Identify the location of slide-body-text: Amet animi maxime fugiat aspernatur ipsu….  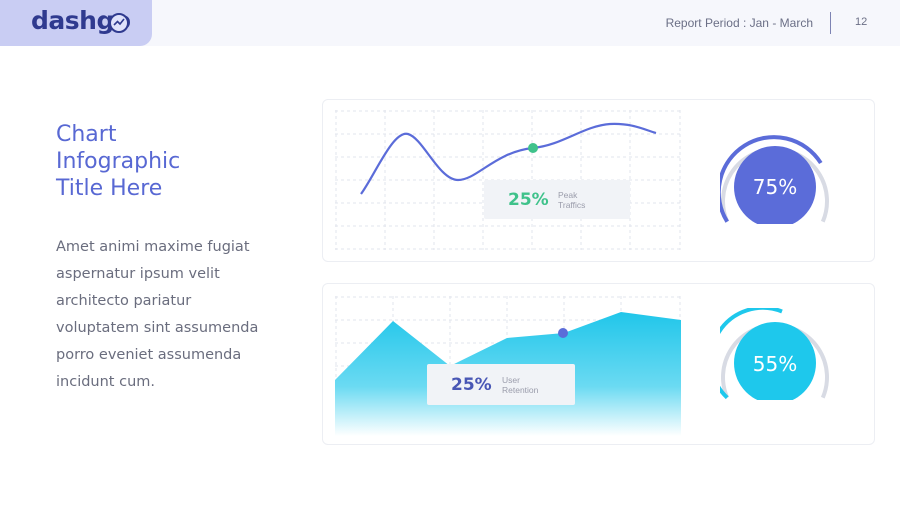
(157, 314).